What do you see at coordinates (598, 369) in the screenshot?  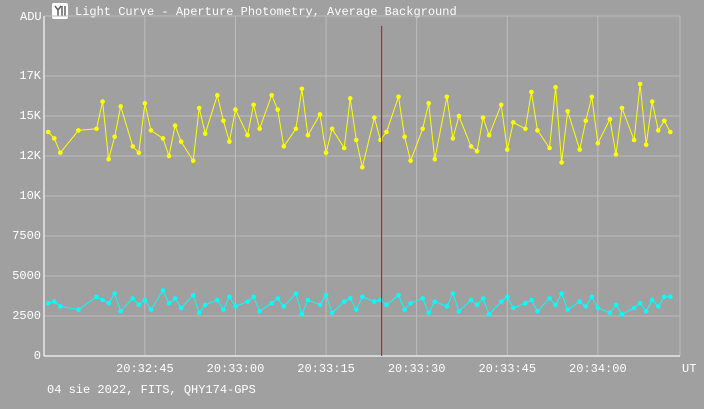 I see `x-tick-label: 20:34:00` at bounding box center [598, 369].